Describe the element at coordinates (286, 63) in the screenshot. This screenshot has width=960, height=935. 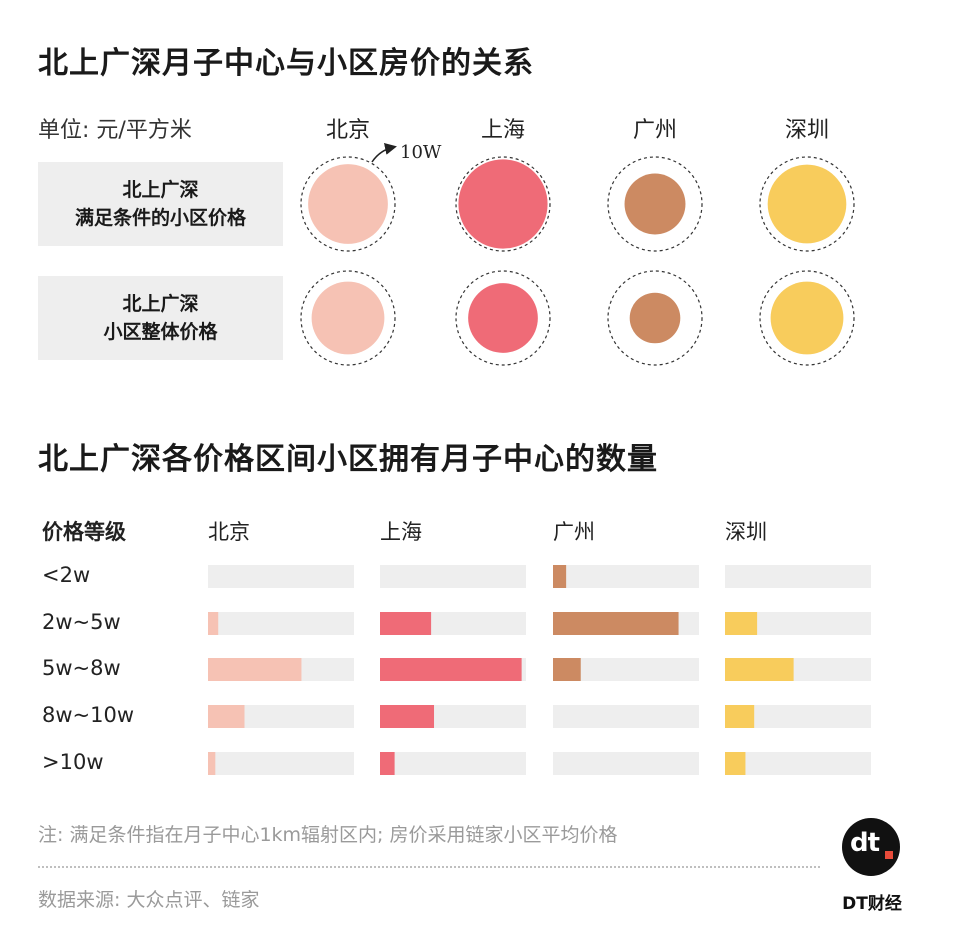
I see `chart-title-top: 北上广深月子中心与小区房价的关系` at that location.